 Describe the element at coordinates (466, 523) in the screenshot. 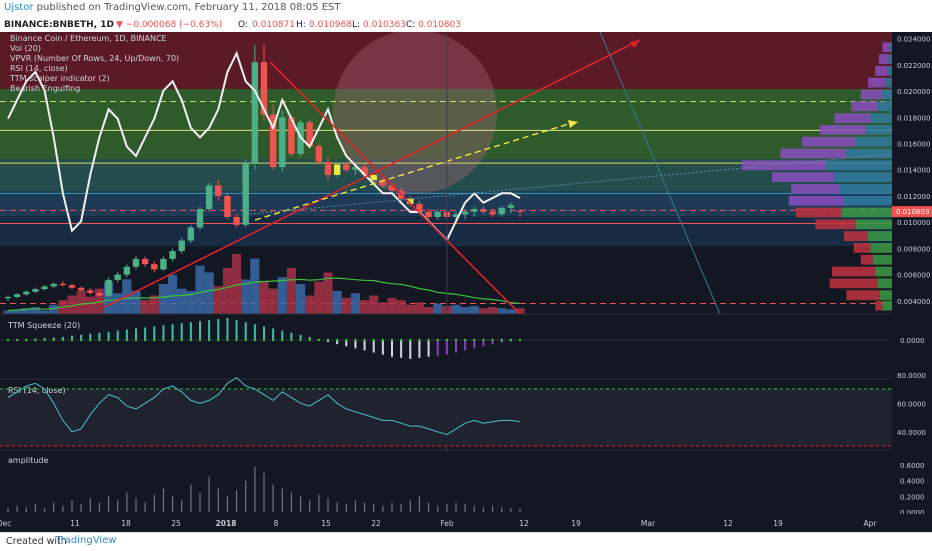

I see `x-axis-bg` at that location.